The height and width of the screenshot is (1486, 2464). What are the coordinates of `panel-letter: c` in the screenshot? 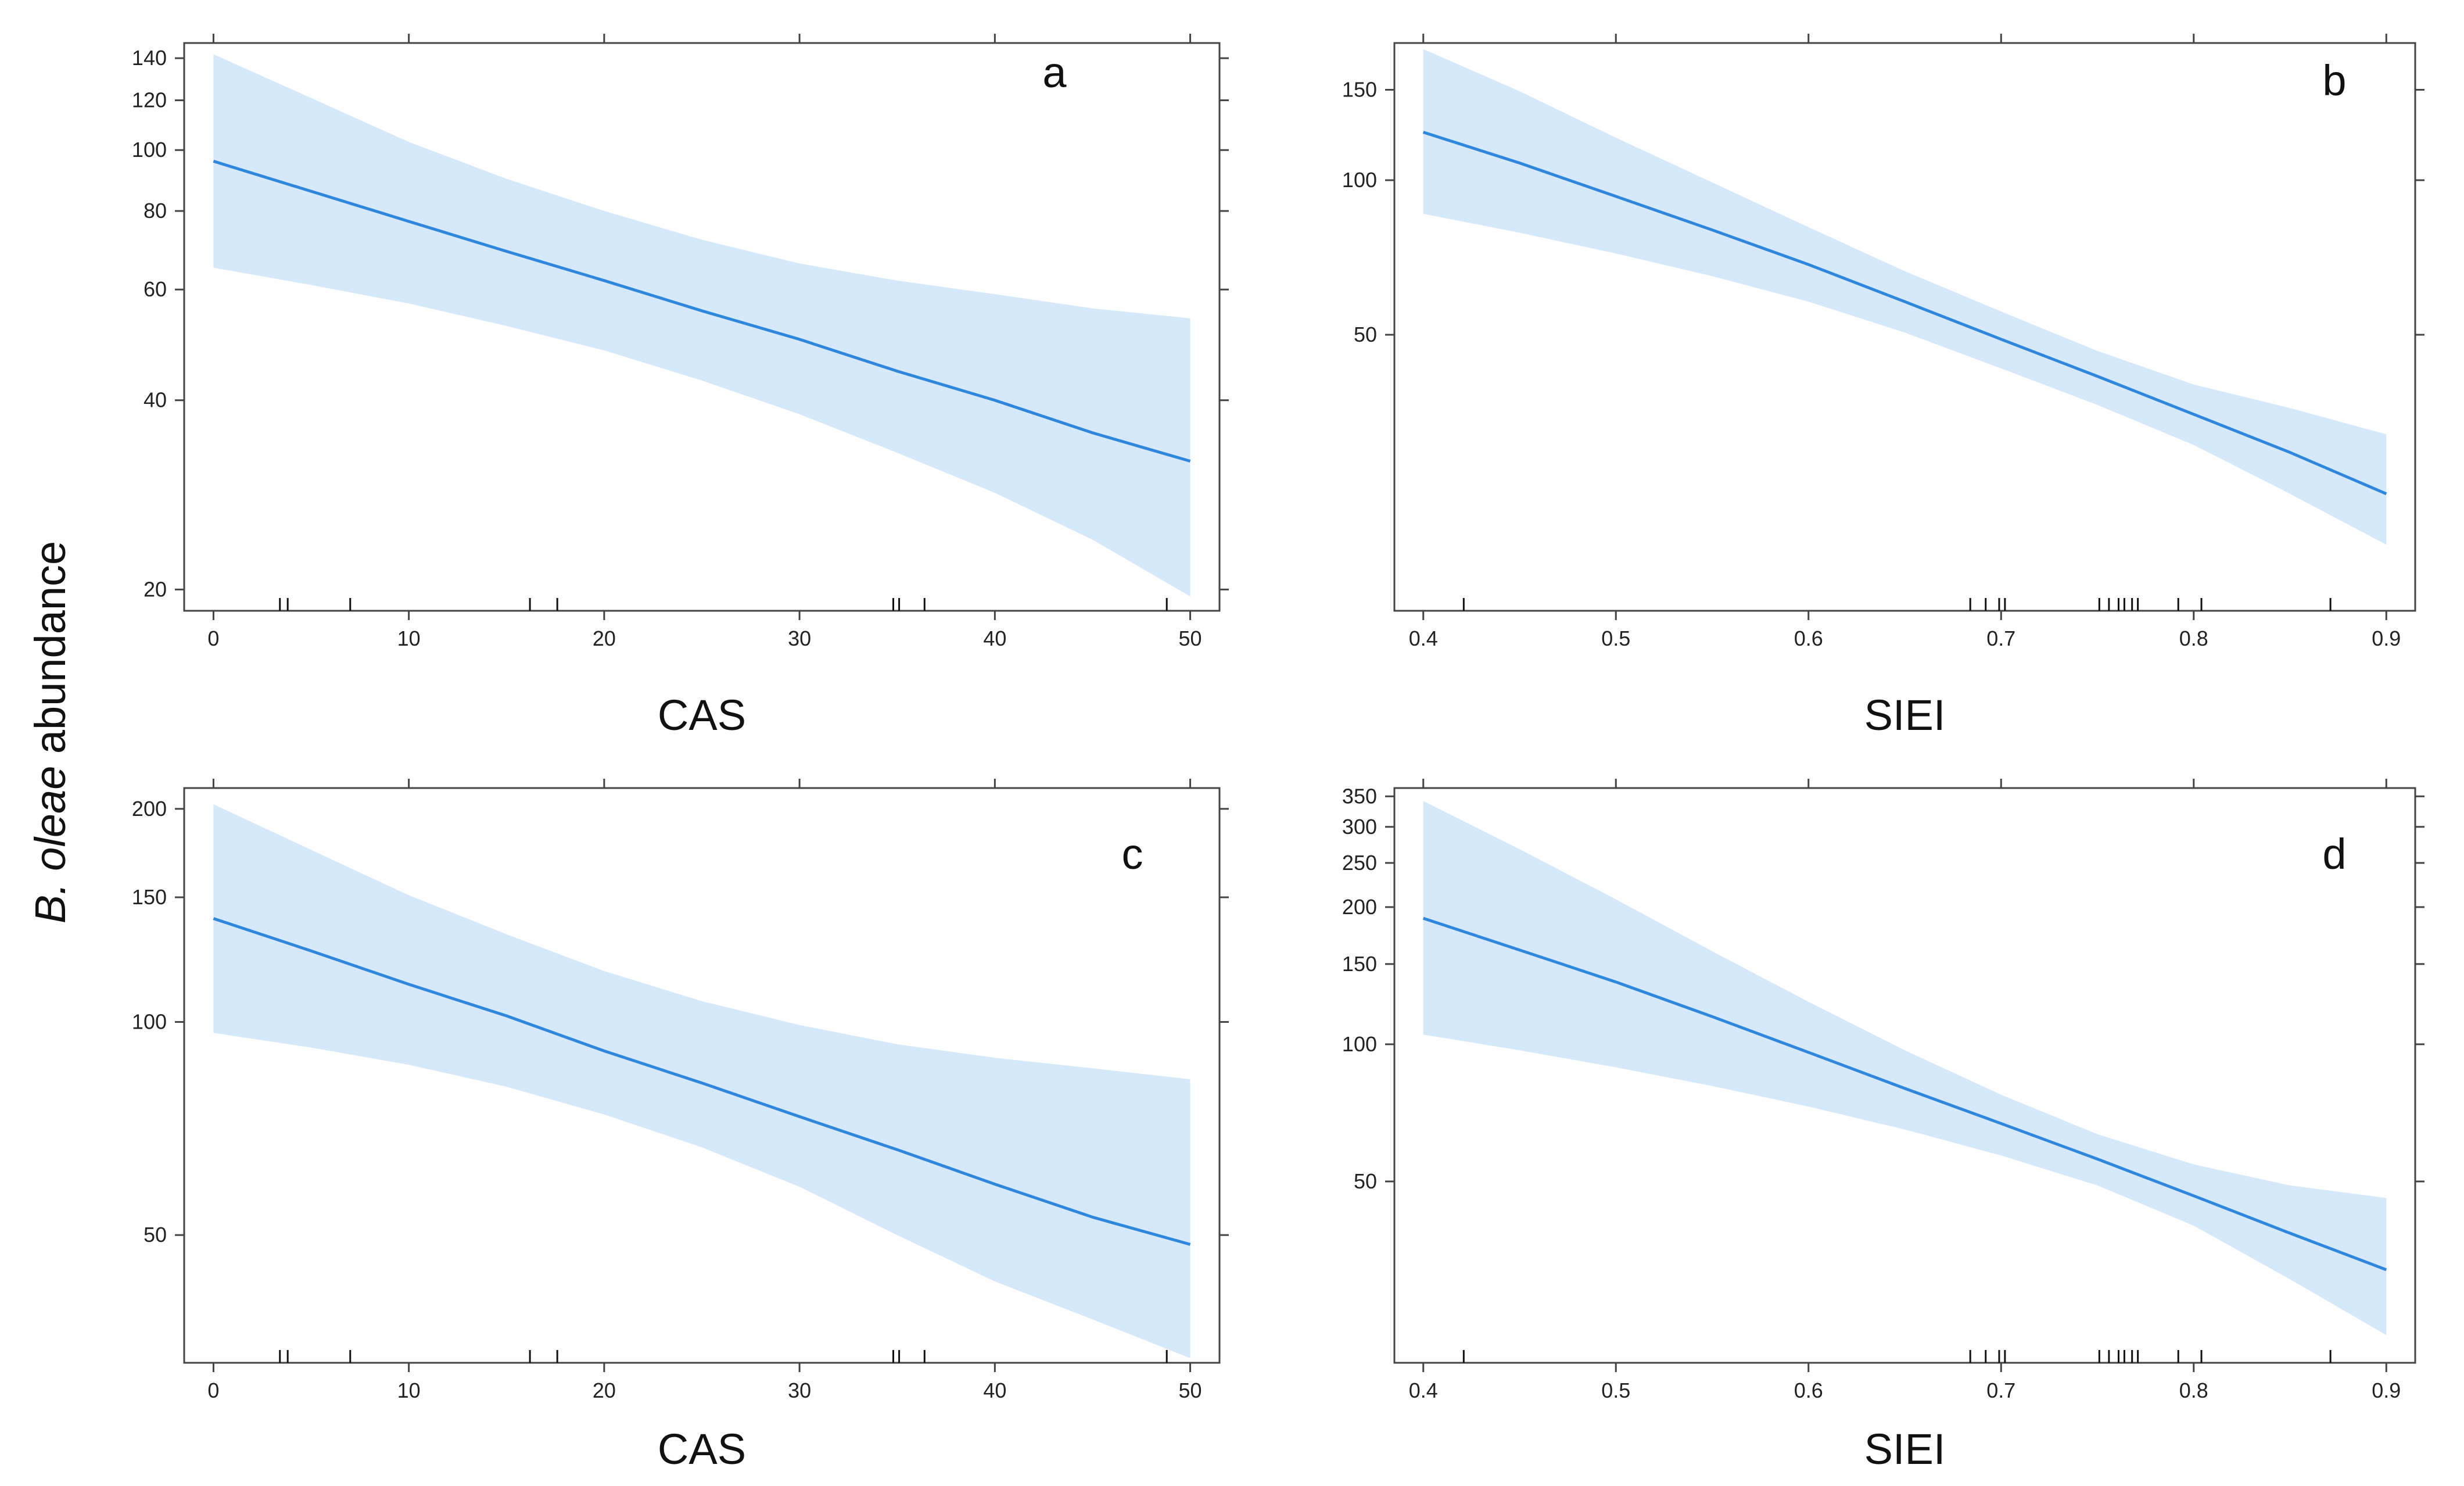 It's located at (1132, 854).